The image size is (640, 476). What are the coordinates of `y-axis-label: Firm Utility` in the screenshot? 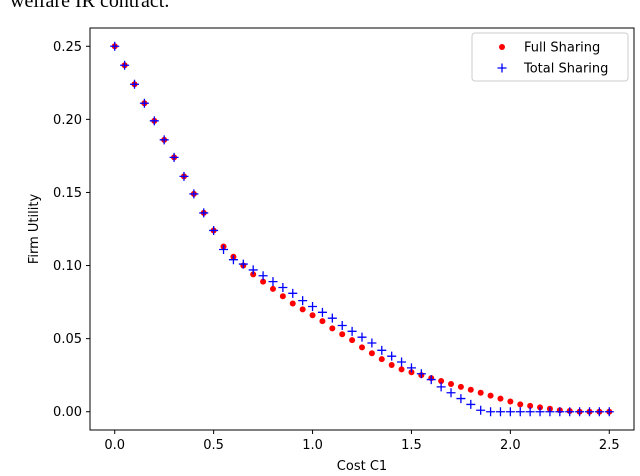 It's located at (34, 229).